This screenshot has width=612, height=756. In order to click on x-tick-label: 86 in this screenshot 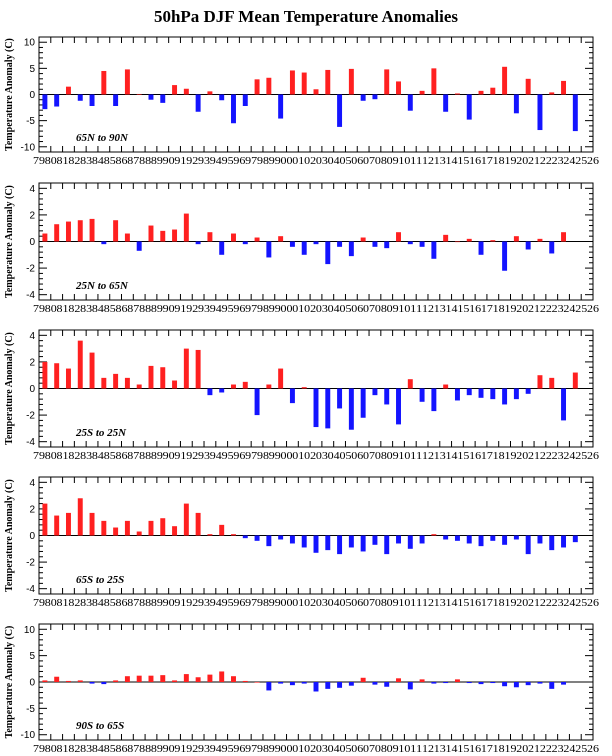, I will do `click(122, 309)`.